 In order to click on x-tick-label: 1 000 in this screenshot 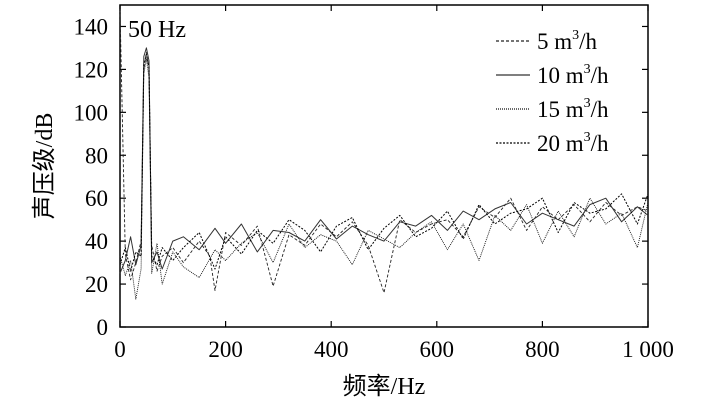, I will do `click(648, 349)`.